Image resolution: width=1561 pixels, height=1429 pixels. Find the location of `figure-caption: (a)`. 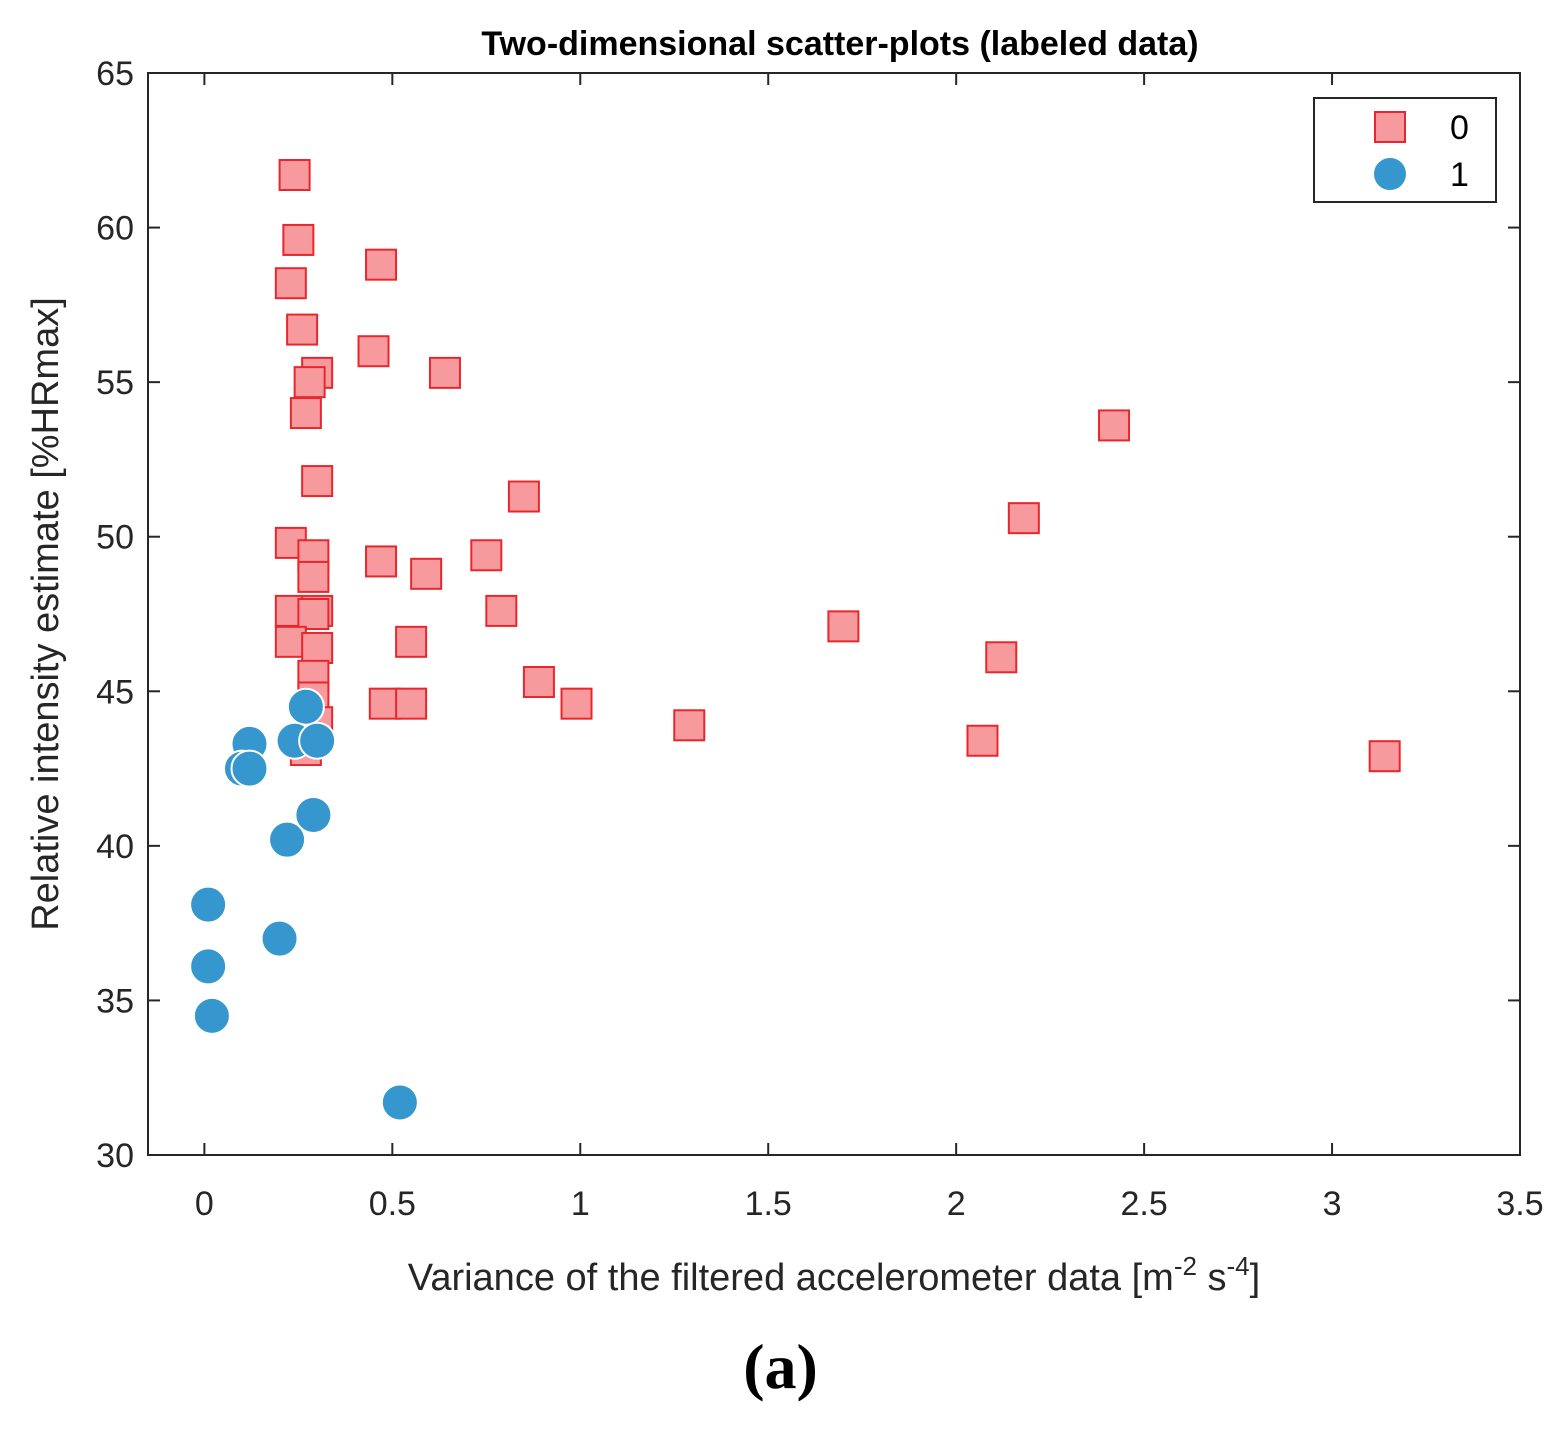

figure-caption: (a) is located at coordinates (780, 1366).